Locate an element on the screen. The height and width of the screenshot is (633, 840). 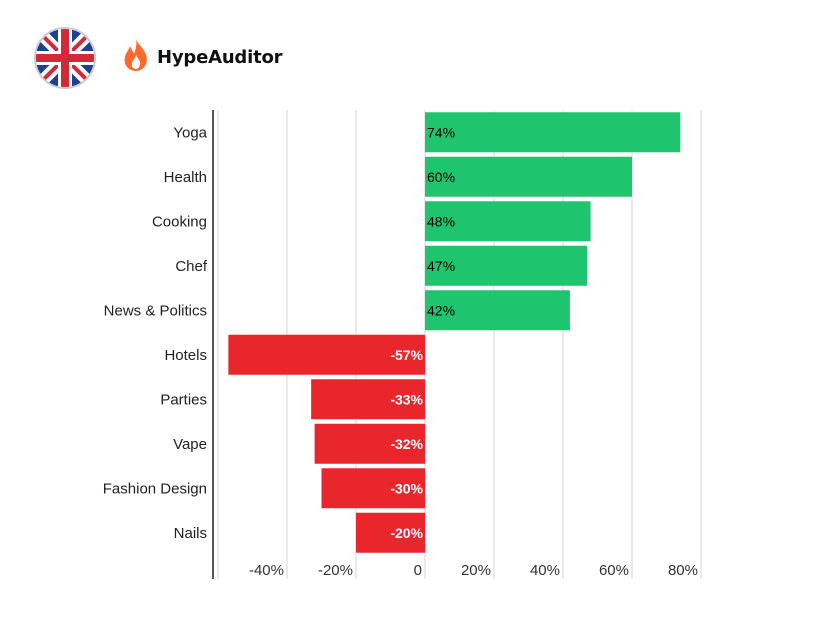
category-label: Fashion Design is located at coordinates (155, 488).